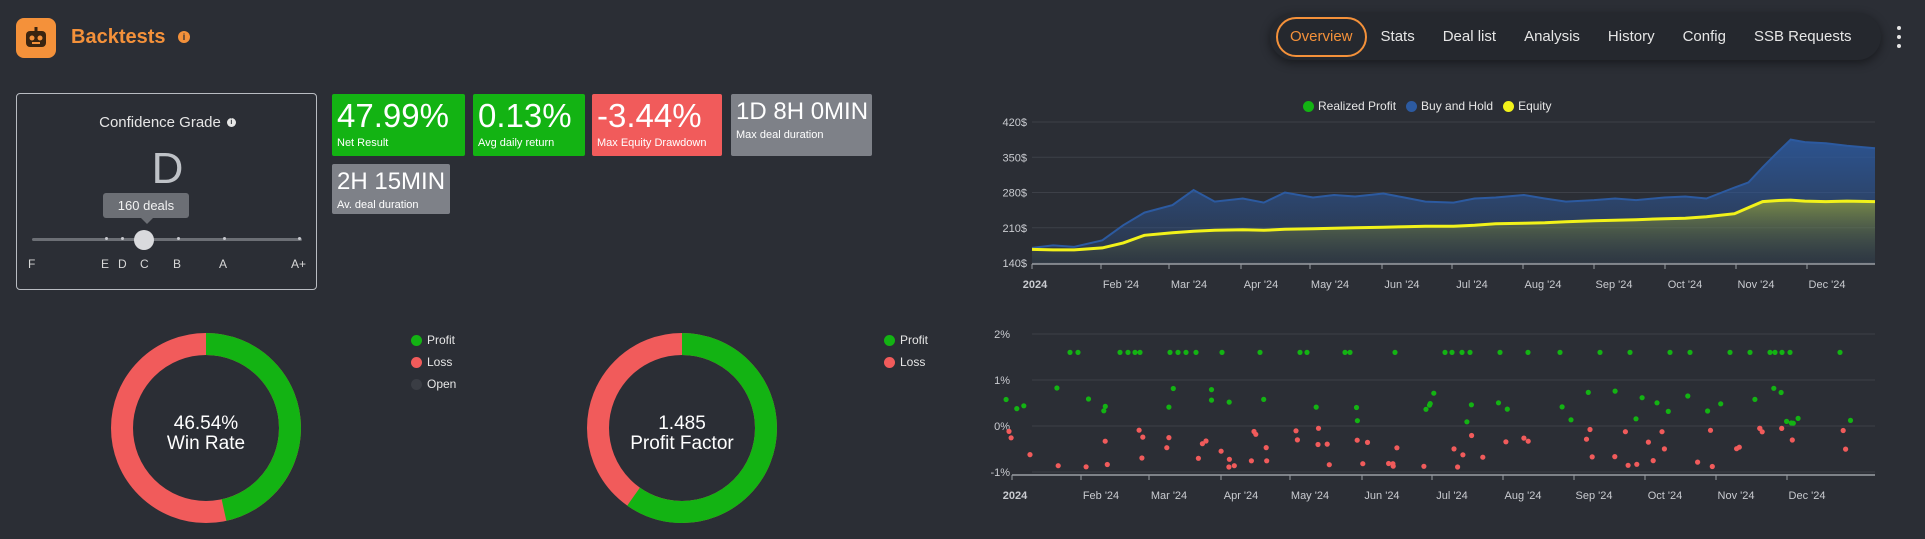  Describe the element at coordinates (1631, 36) in the screenshot. I see `tab-history: History` at that location.